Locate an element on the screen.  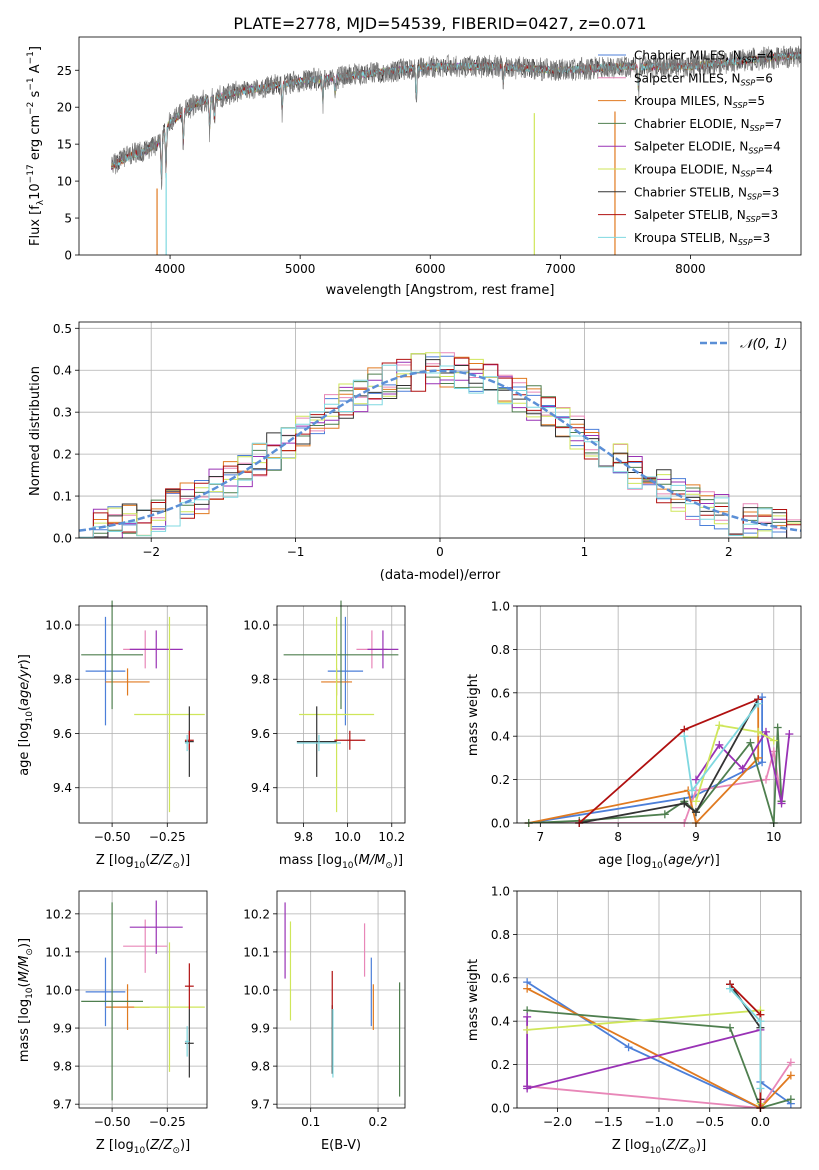
massweight-vs-metallicity-plot-area is located at coordinates (659, 1045).